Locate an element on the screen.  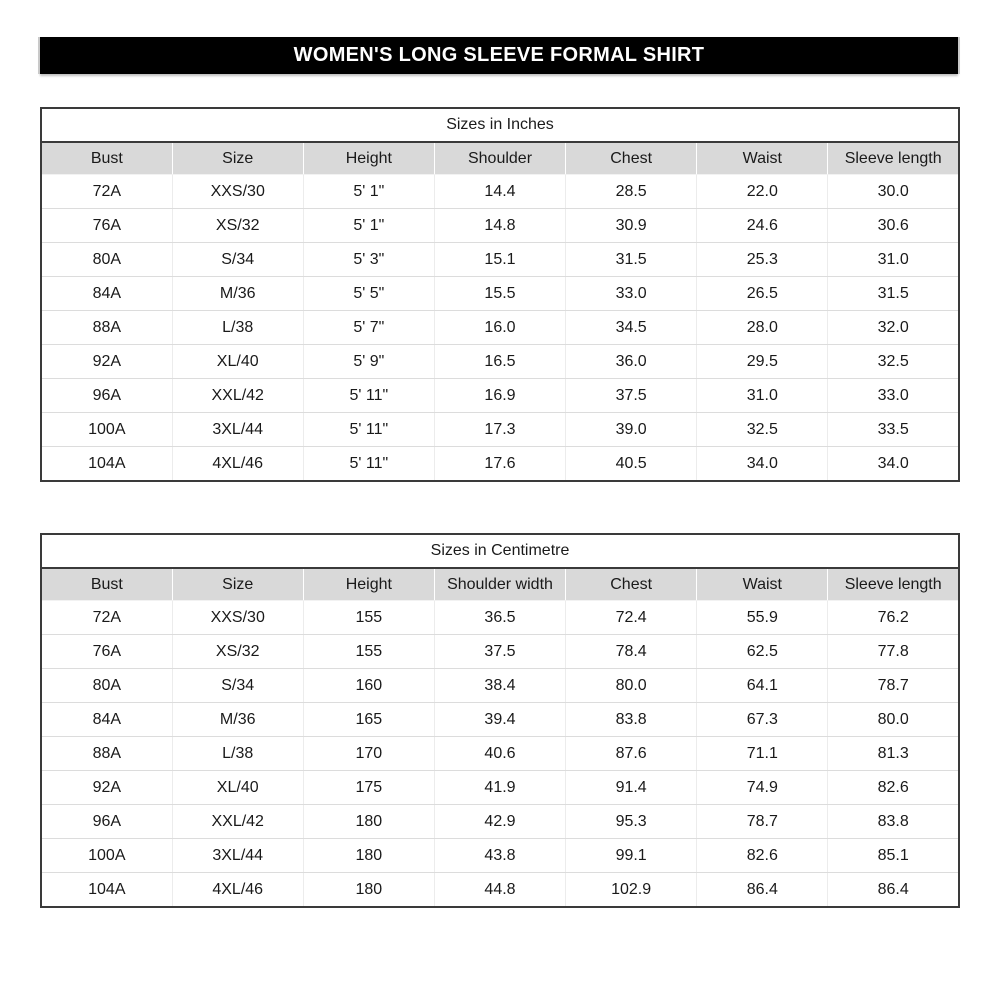
table-cell: 170 is located at coordinates (368, 753).